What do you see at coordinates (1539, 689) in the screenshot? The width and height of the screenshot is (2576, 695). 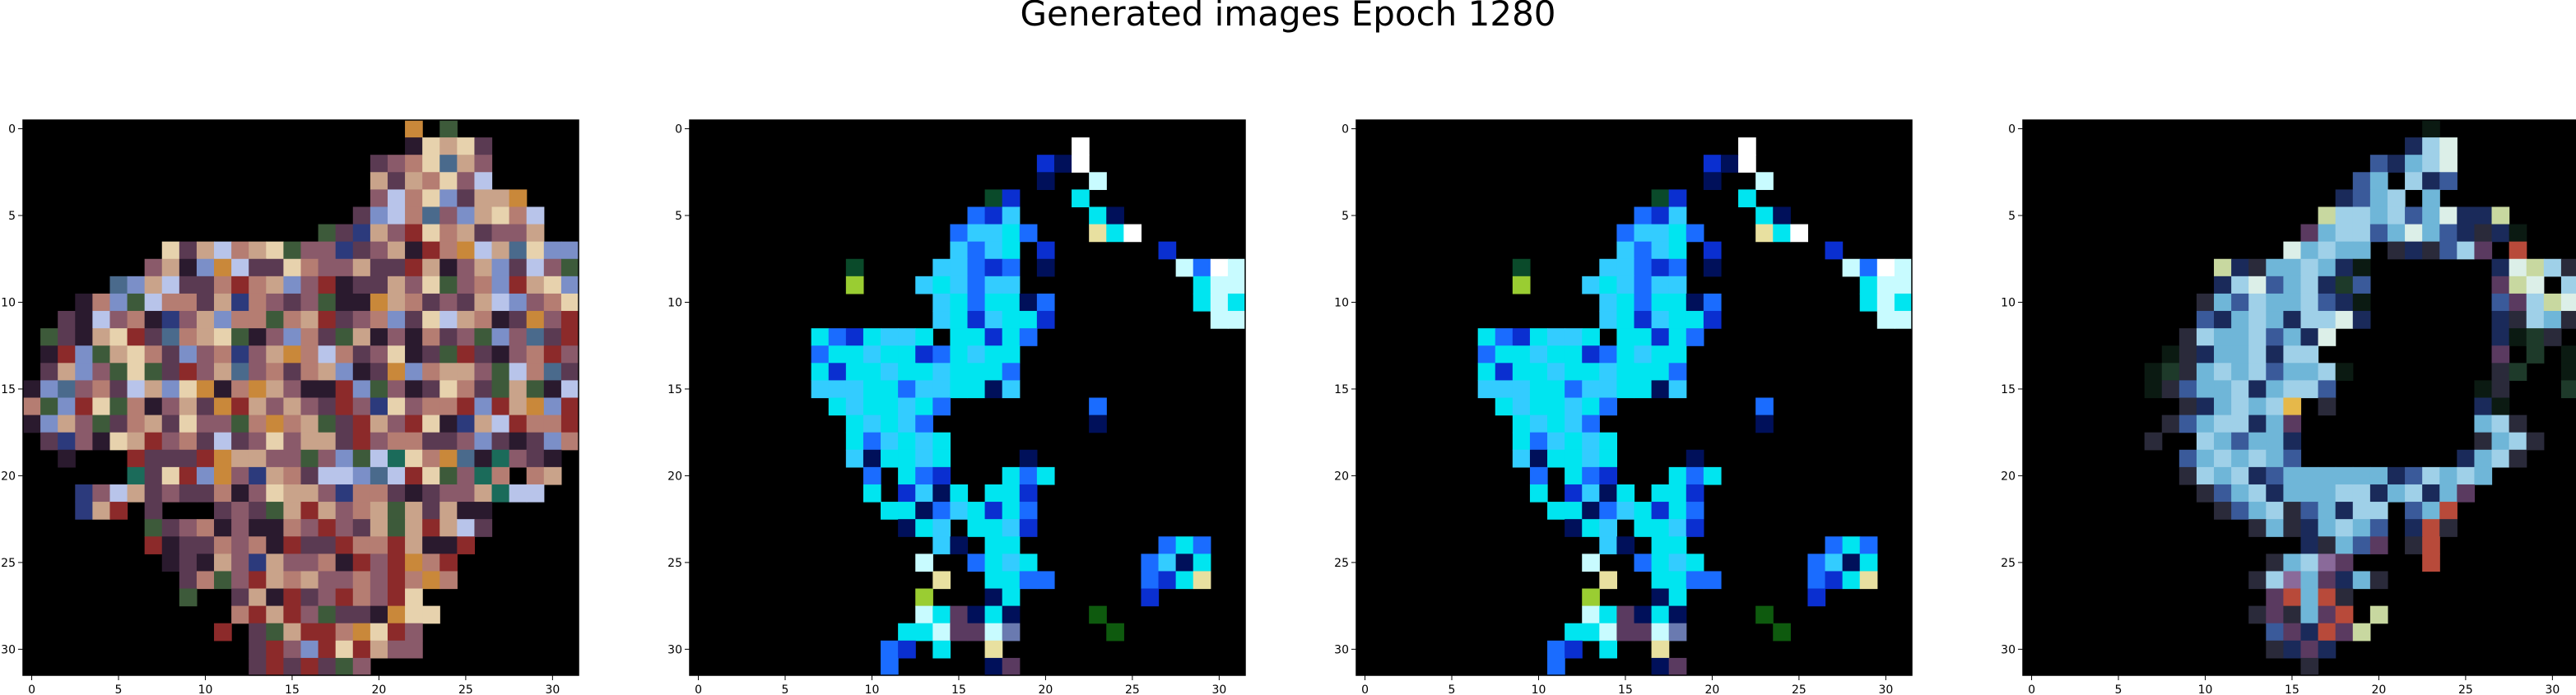 I see `x-tick-label: 10` at bounding box center [1539, 689].